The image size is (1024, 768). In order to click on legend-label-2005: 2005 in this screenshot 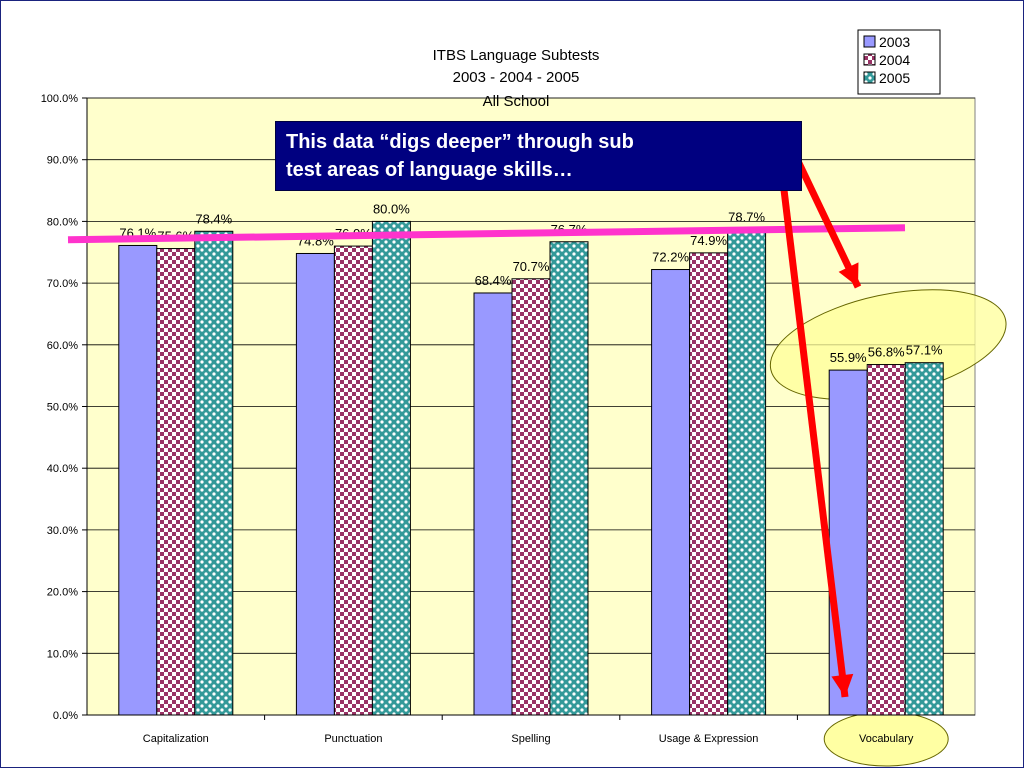, I will do `click(894, 78)`.